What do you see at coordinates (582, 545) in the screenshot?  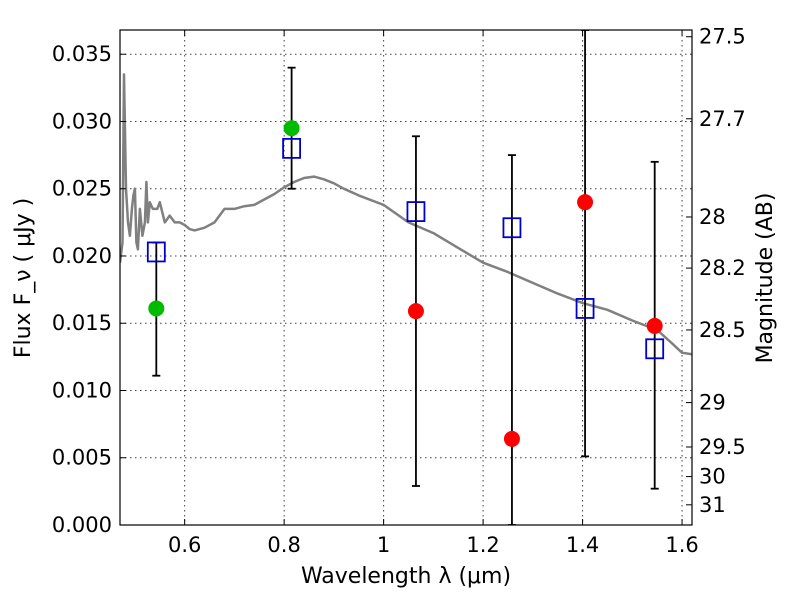 I see `x-tick-label: 1.4` at bounding box center [582, 545].